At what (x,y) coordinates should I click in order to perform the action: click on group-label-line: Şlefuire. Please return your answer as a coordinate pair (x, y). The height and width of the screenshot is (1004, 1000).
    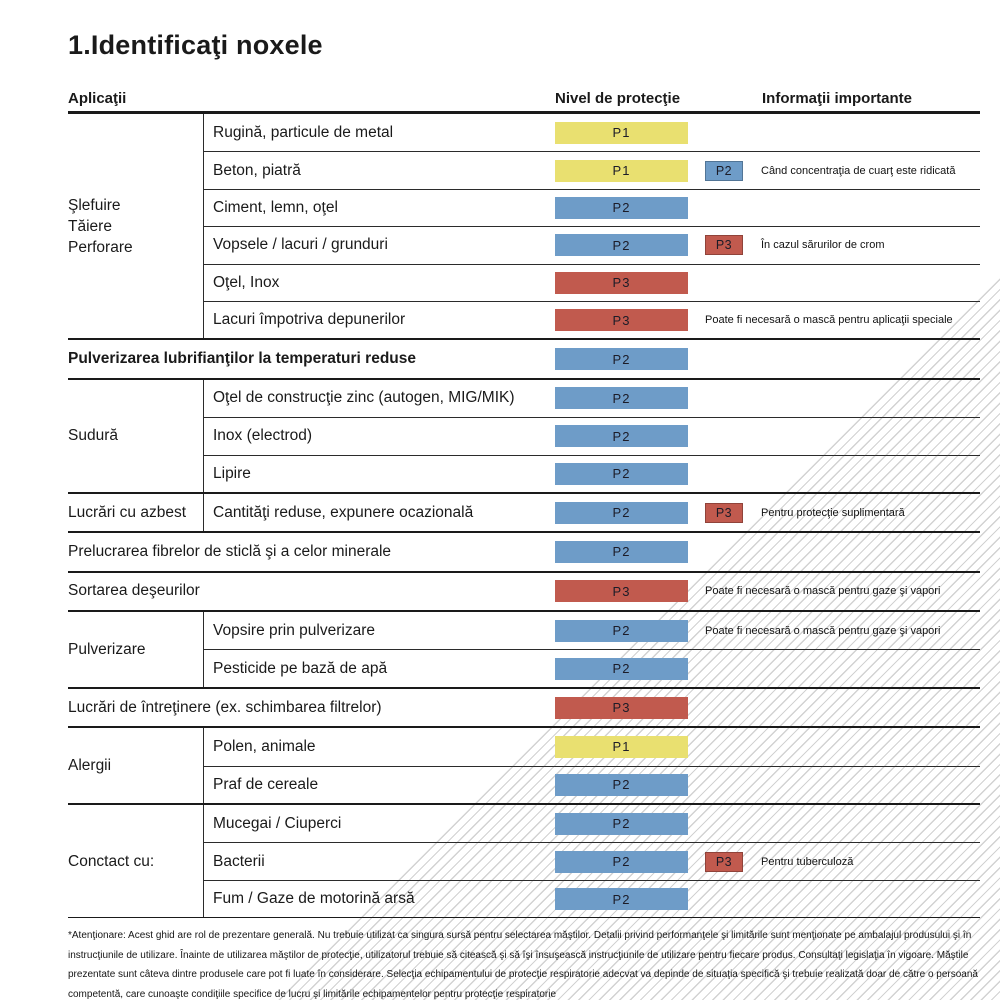
    Looking at the image, I should click on (94, 205).